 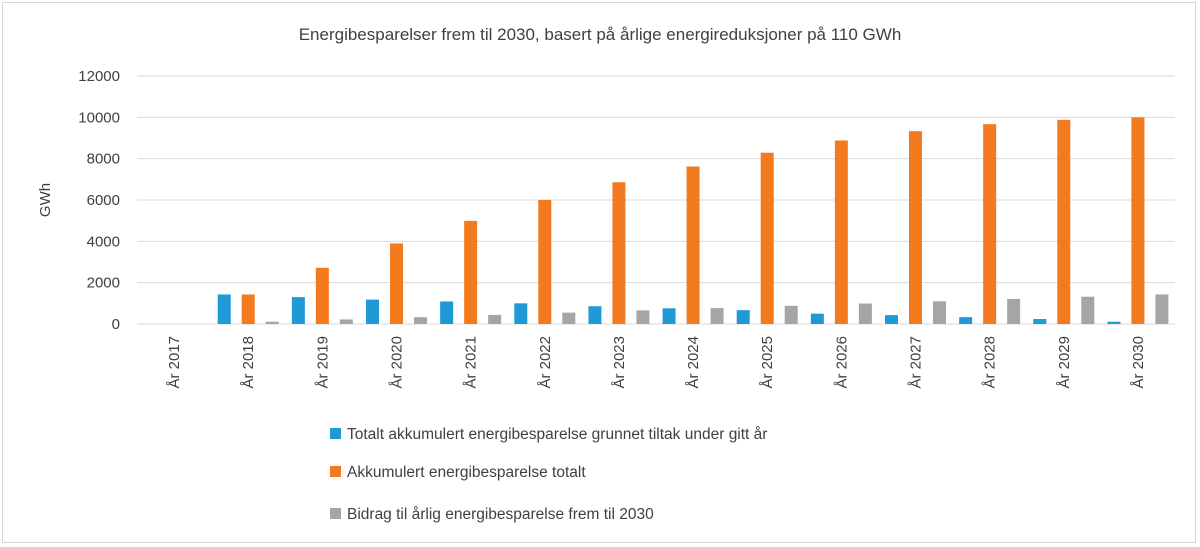 I want to click on x-tick-label: År 2023, so click(x=619, y=362).